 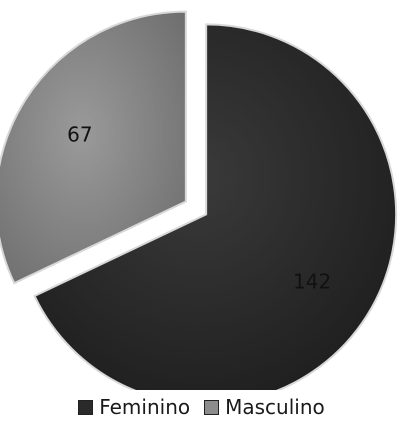 What do you see at coordinates (79, 135) in the screenshot?
I see `data-label-masculino: 67` at bounding box center [79, 135].